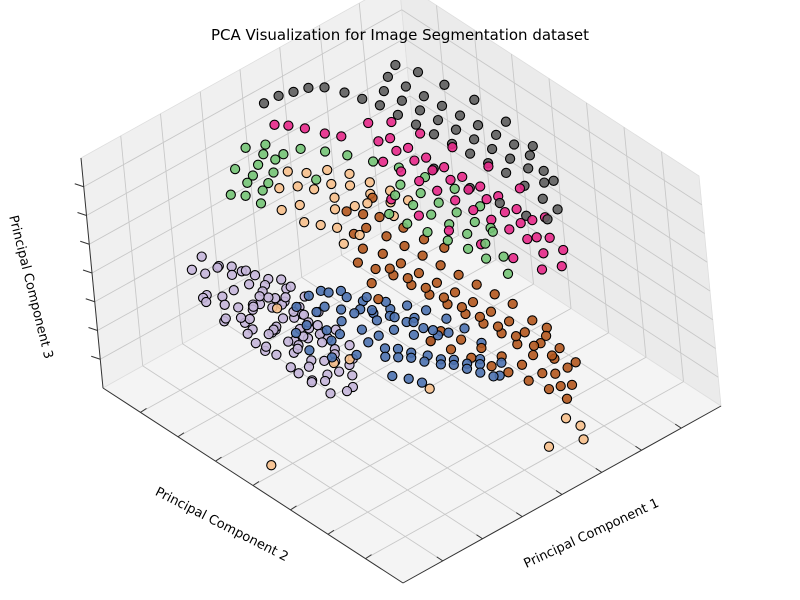 The width and height of the screenshot is (800, 600). Describe the element at coordinates (592, 534) in the screenshot. I see `x-axis-label: Principal Component 1` at that location.